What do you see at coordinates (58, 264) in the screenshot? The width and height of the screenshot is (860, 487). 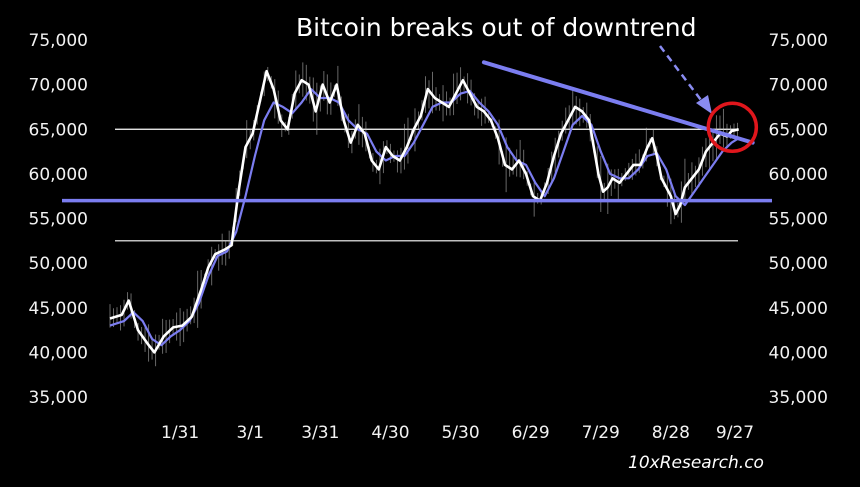 I see `y-tick-label-left: 50,000` at bounding box center [58, 264].